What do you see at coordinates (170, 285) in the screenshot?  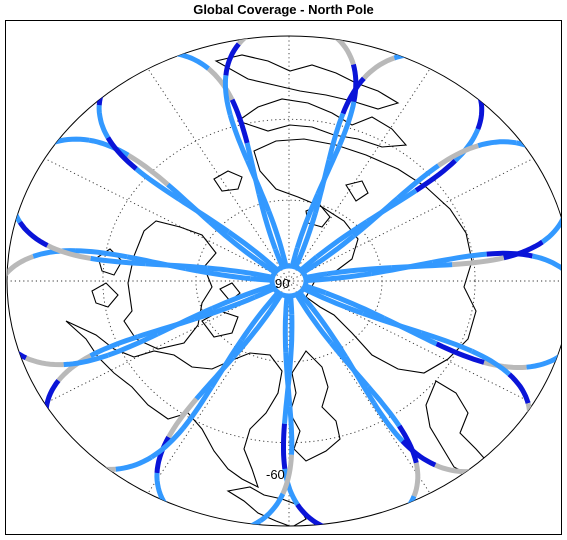 I see `coastline-greenland` at bounding box center [170, 285].